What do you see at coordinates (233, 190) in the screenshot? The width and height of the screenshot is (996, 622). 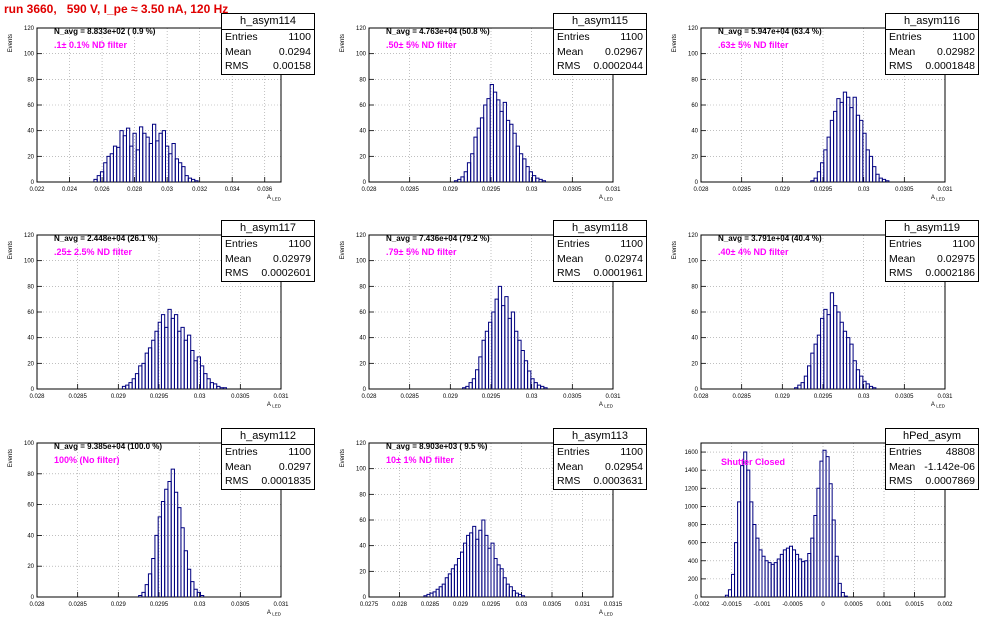 I see `x-tick-label: 0.034` at bounding box center [233, 190].